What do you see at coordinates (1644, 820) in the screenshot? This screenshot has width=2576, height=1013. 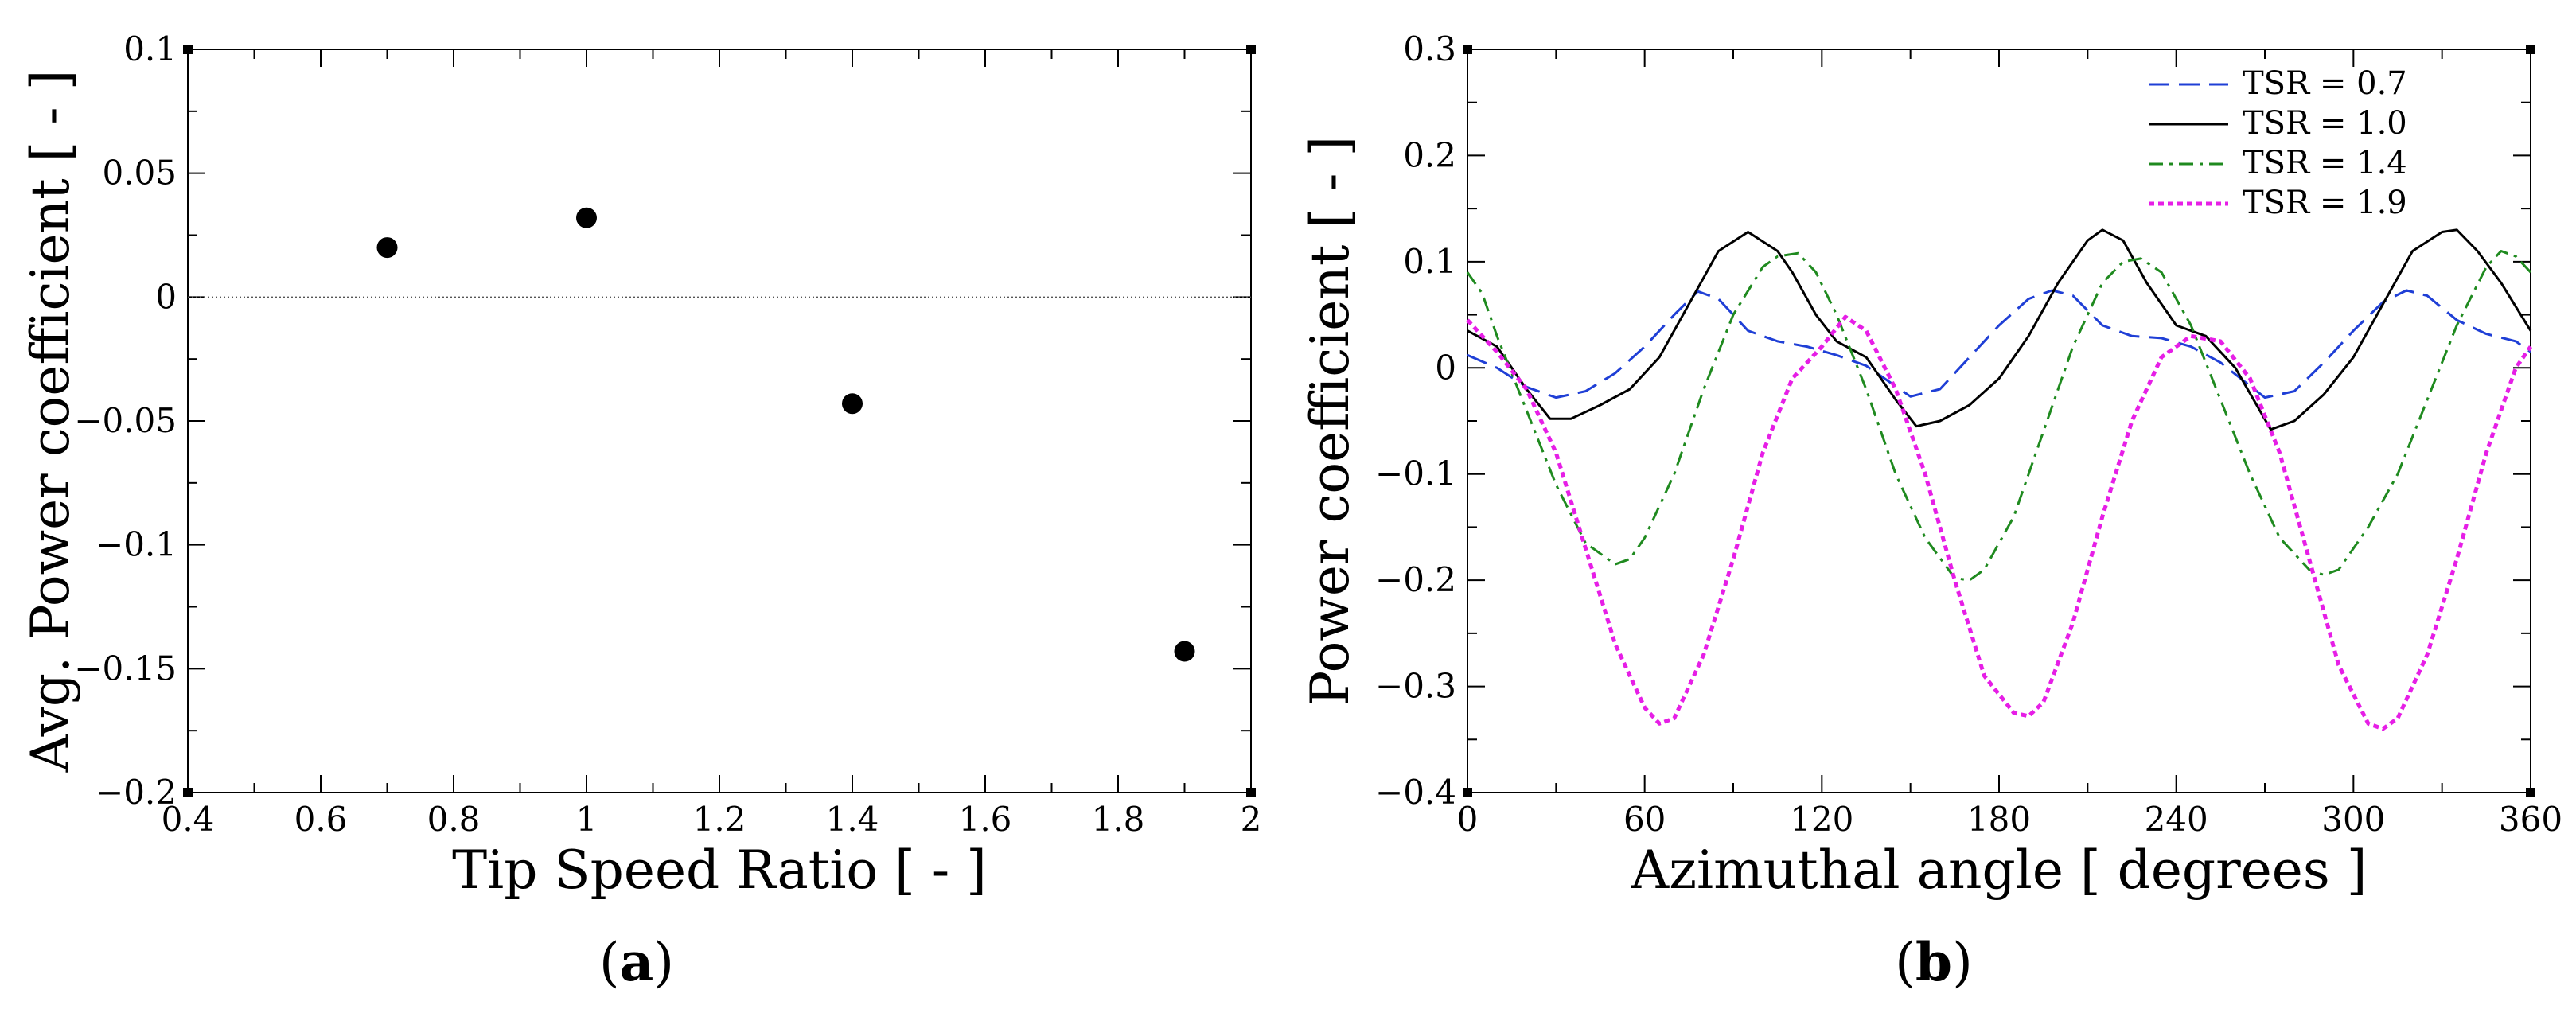 I see `x-tick-label: 60` at bounding box center [1644, 820].